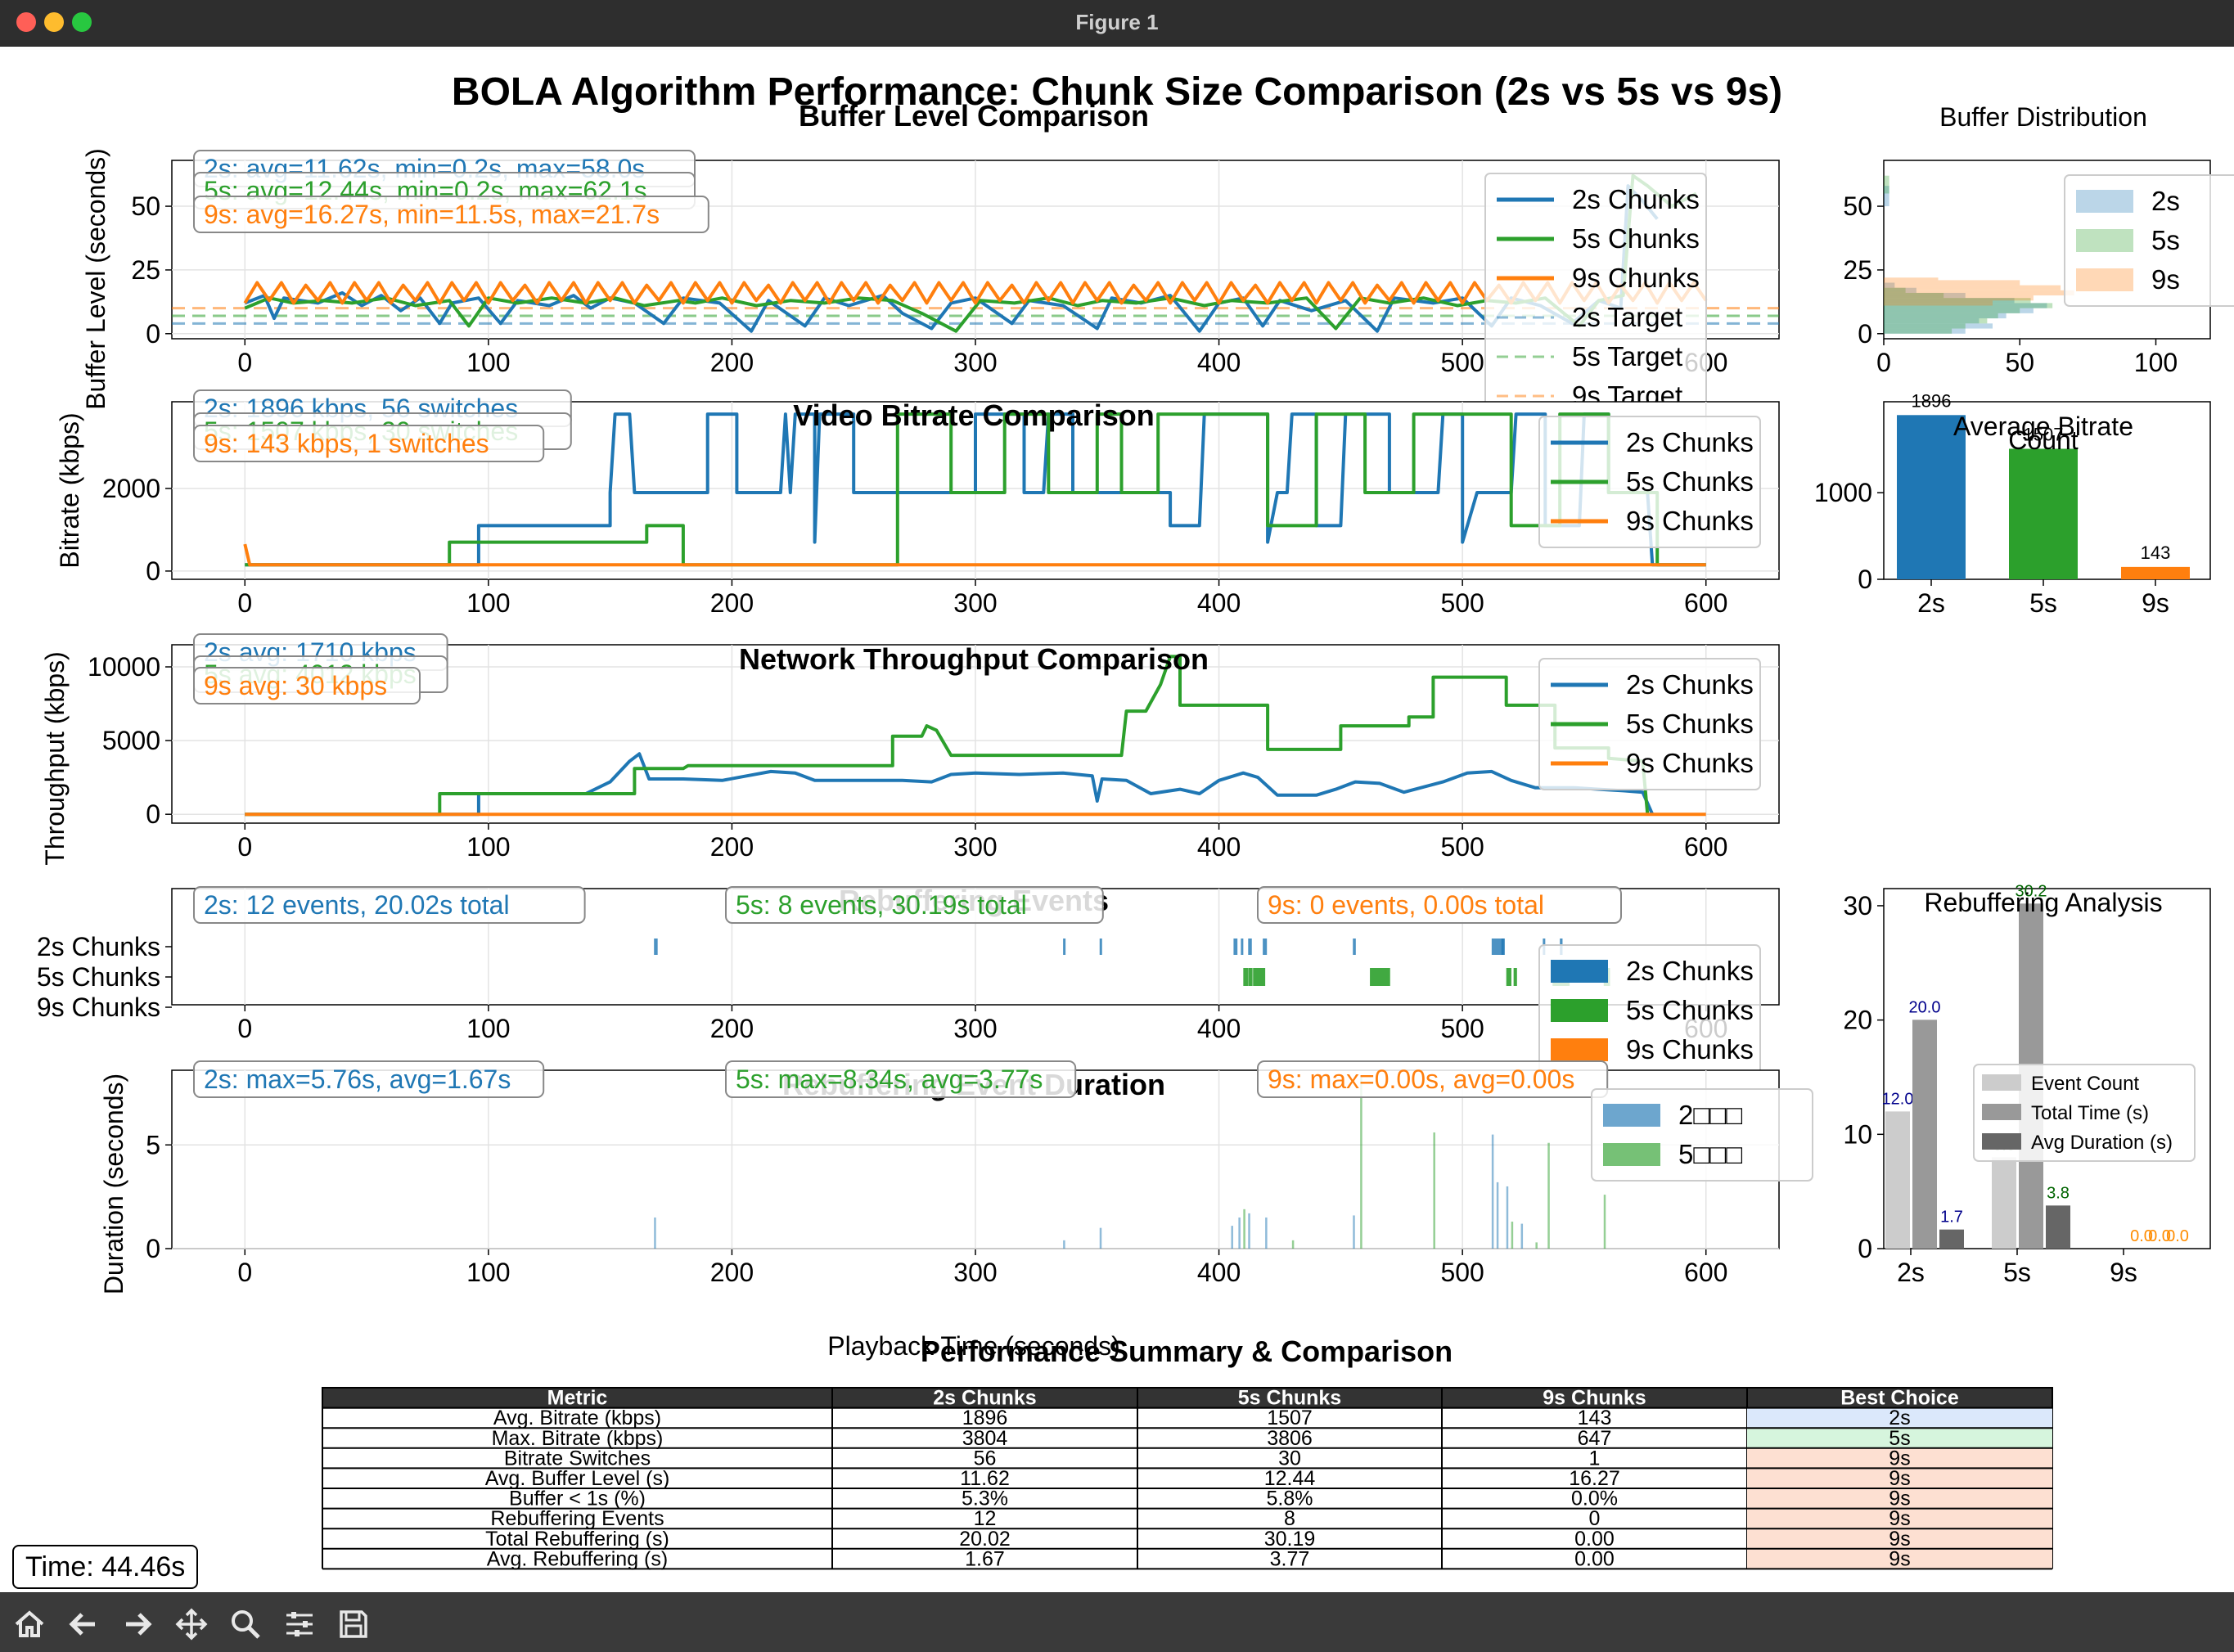  Describe the element at coordinates (732, 847) in the screenshot. I see `throughput-chart-x-tick-label: 200` at that location.